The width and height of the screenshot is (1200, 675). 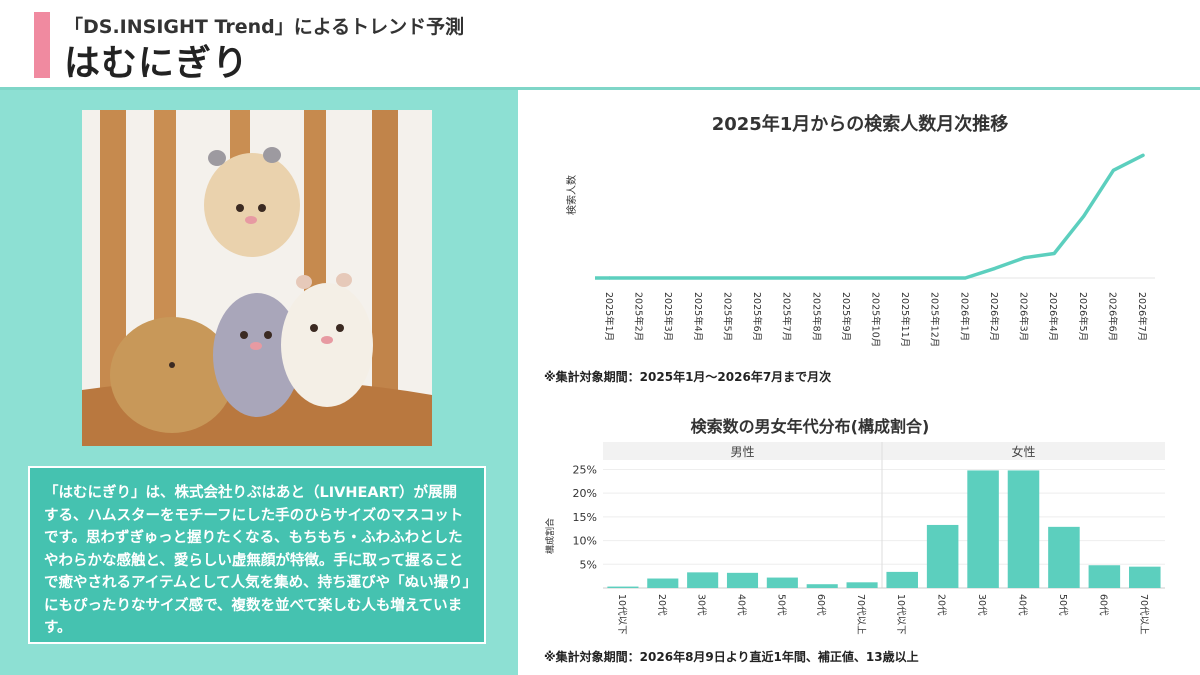 I want to click on line-x-tick-label: 2025年10月, so click(x=876, y=319).